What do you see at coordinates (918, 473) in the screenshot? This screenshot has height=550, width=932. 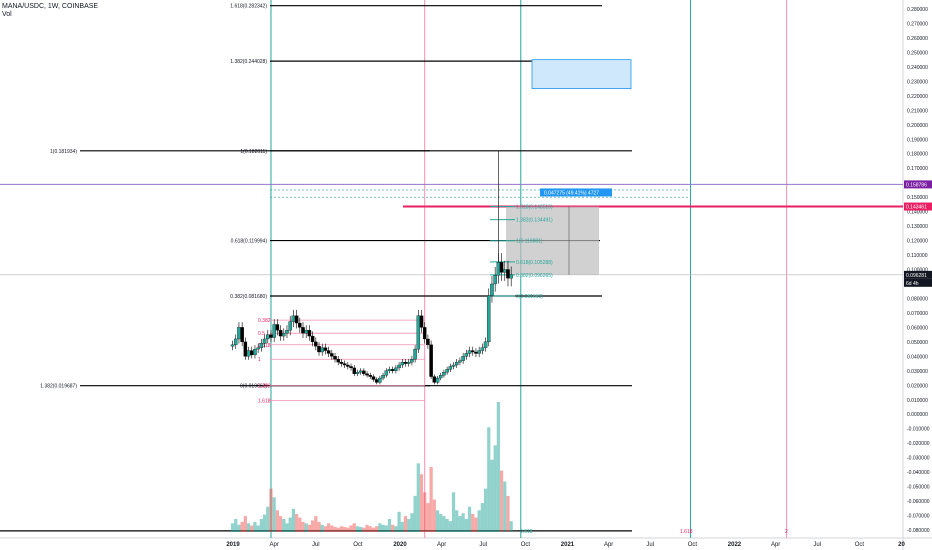 I see `y-tick-label: -0.040000` at bounding box center [918, 473].